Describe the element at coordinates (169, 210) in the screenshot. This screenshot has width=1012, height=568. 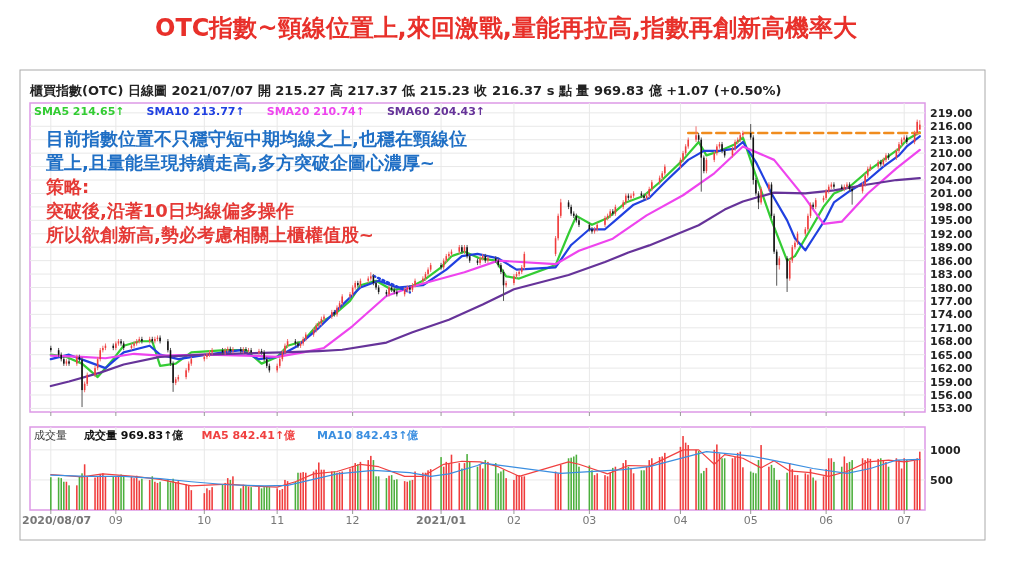
I see `annotation: 突破後,沿著10日均線偏多操作` at that location.